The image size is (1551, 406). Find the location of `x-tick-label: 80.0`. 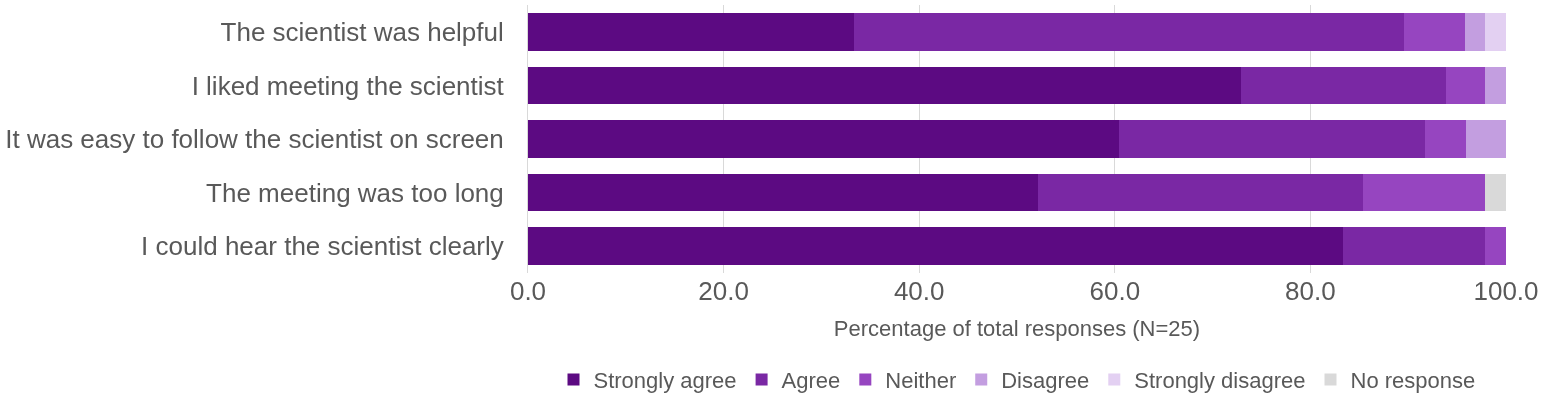

x-tick-label: 80.0 is located at coordinates (1310, 291).